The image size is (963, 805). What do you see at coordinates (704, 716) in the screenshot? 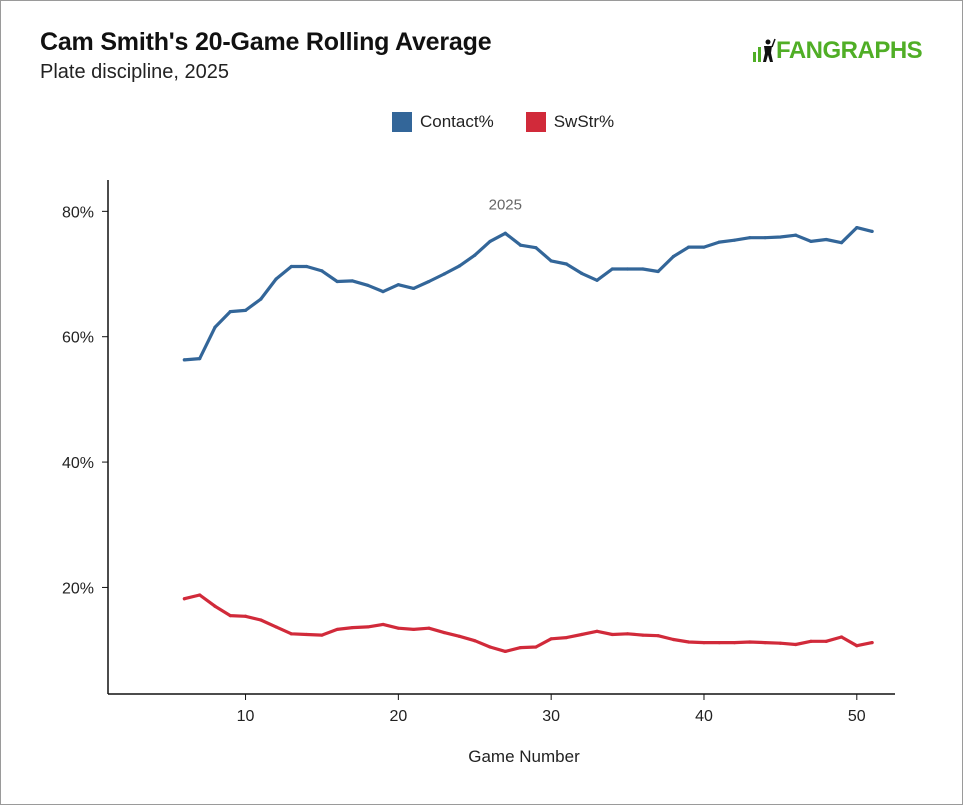
I see `x-tick-label: 40` at bounding box center [704, 716].